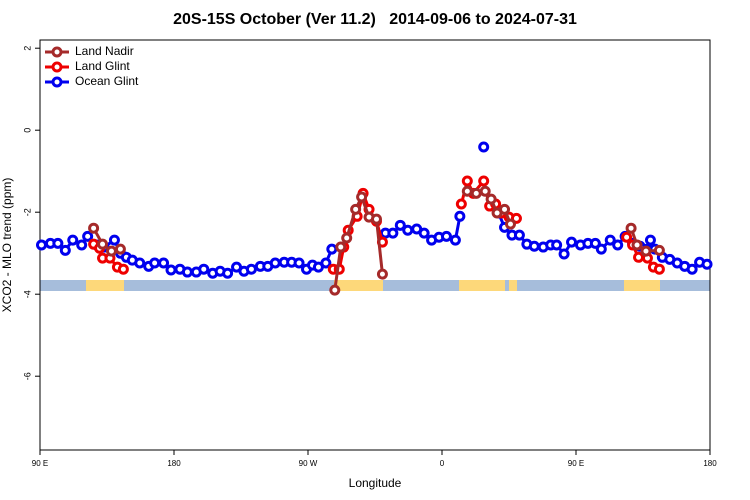  What do you see at coordinates (442, 463) in the screenshot?
I see `x-tick-label: 0` at bounding box center [442, 463].